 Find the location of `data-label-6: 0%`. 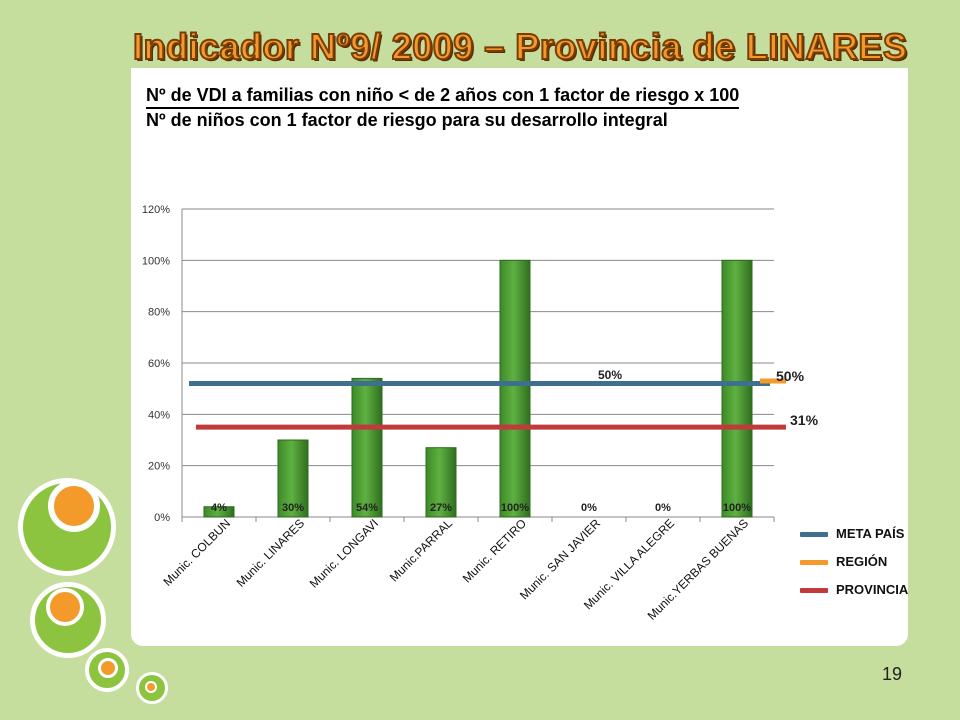

data-label-6: 0% is located at coordinates (589, 508).